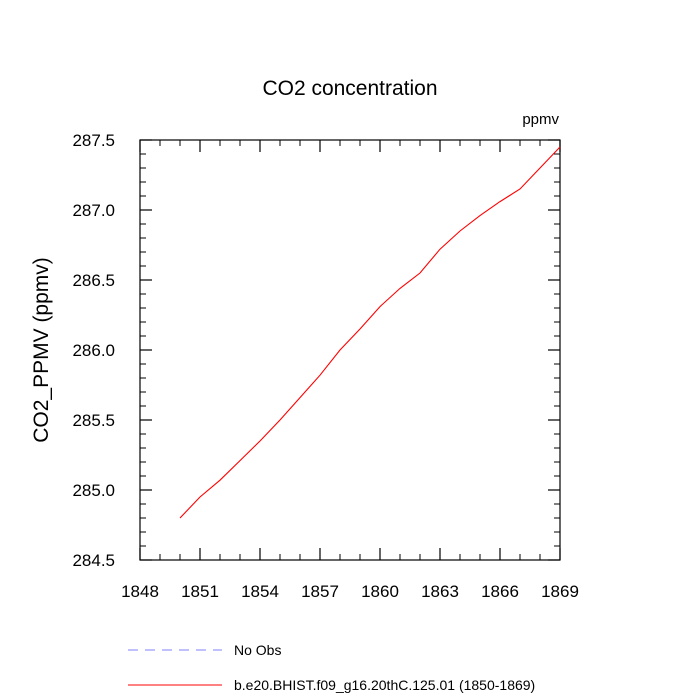 This screenshot has width=700, height=700. What do you see at coordinates (380, 591) in the screenshot?
I see `x-tick-label: 1860` at bounding box center [380, 591].